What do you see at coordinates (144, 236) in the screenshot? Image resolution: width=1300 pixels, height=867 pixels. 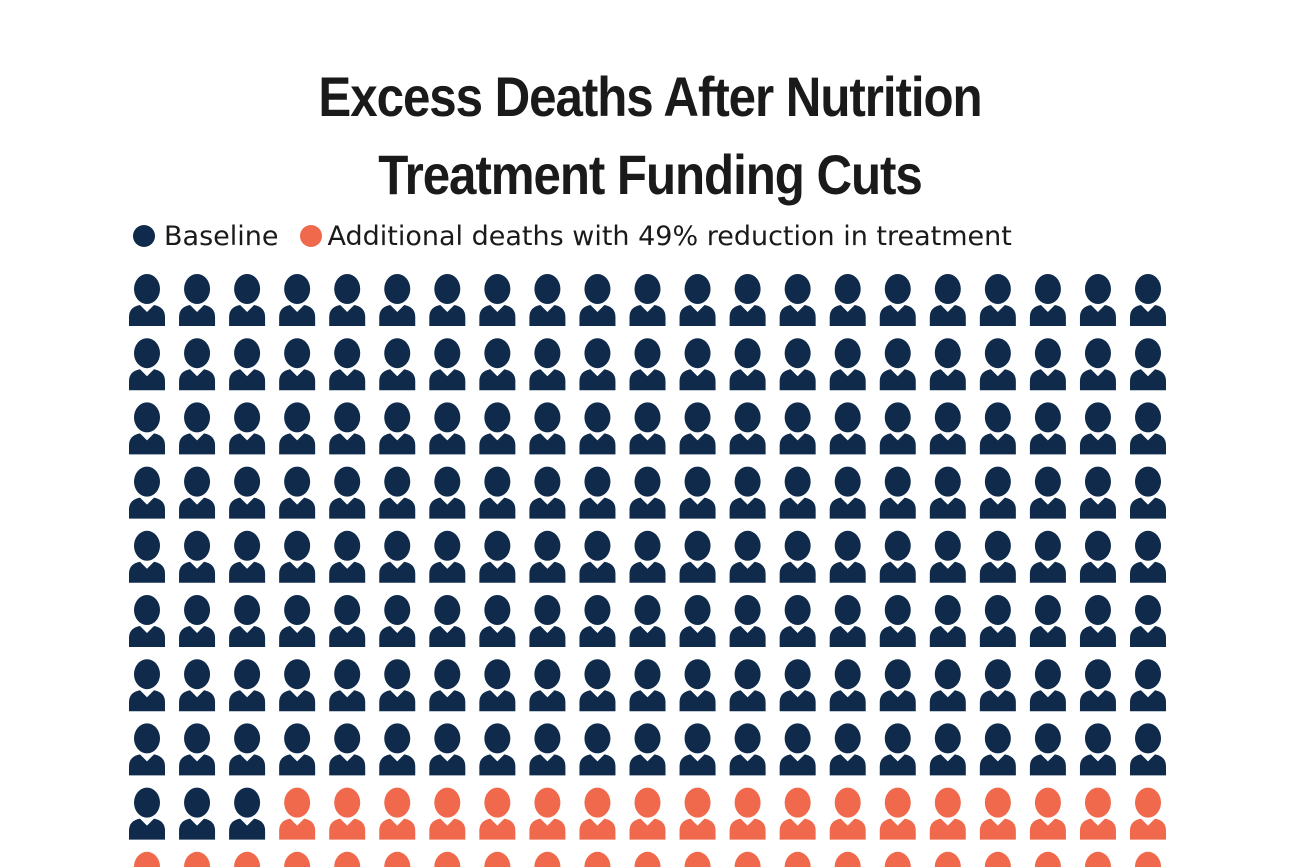 I see `legend-swatch-baseline` at bounding box center [144, 236].